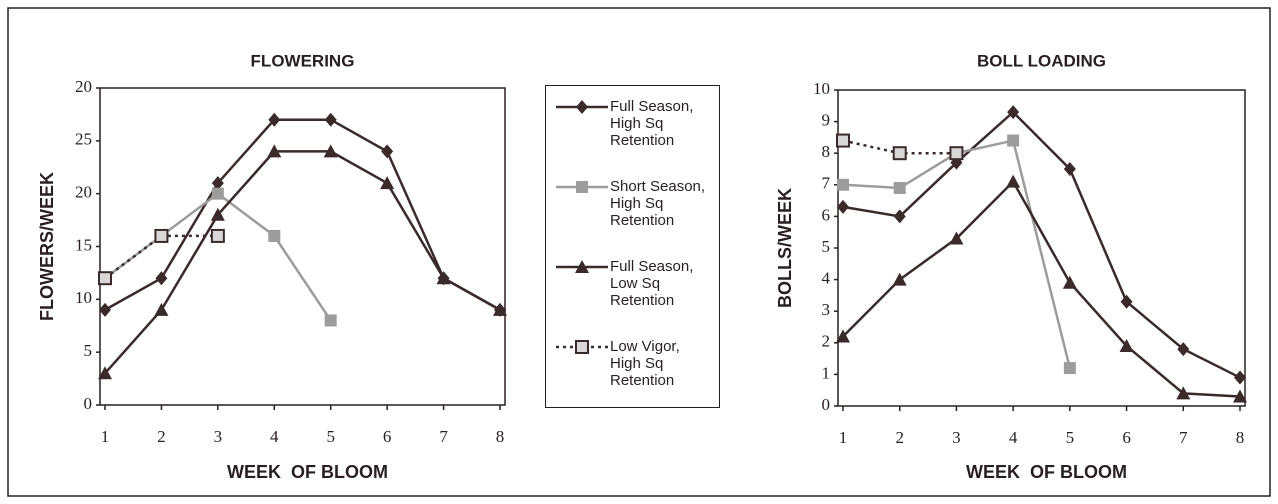 This screenshot has width=1278, height=504. I want to click on legend-entry: Full Season, High Sq Retention, so click(632, 123).